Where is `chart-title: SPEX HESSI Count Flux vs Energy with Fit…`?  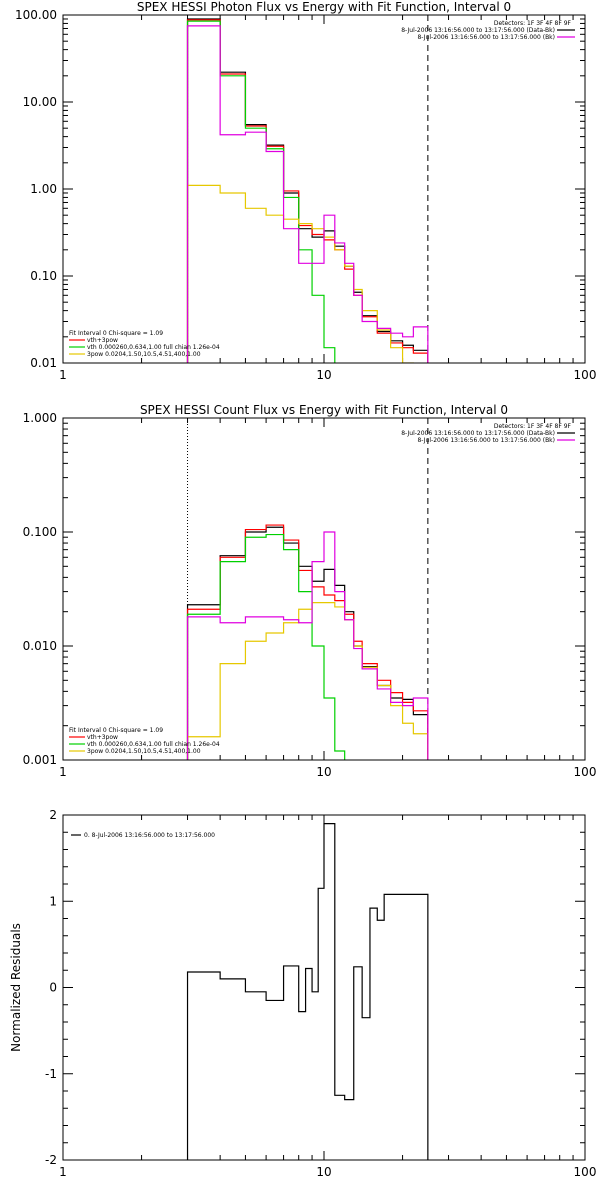 chart-title: SPEX HESSI Count Flux vs Energy with Fit… is located at coordinates (324, 410).